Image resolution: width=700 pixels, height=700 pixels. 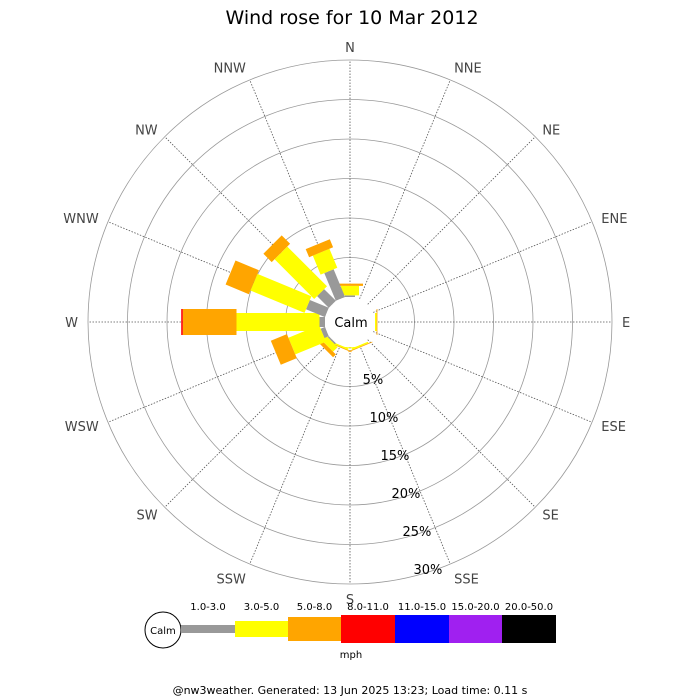 I want to click on direction-label-nne: NNE, so click(x=468, y=69).